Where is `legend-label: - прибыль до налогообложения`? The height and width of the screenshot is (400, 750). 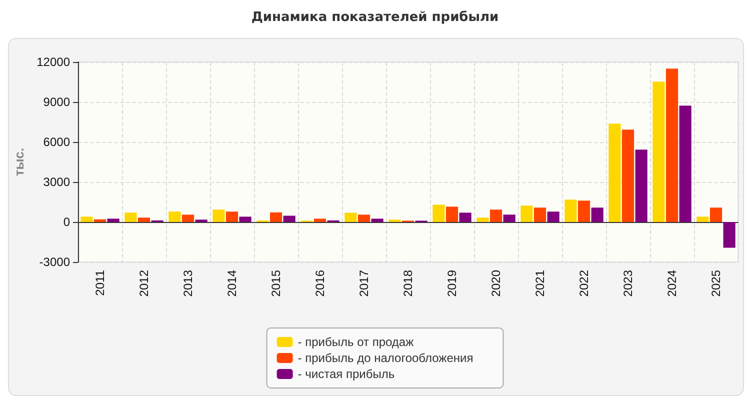
legend-label: - прибыль до налогообложения is located at coordinates (386, 358).